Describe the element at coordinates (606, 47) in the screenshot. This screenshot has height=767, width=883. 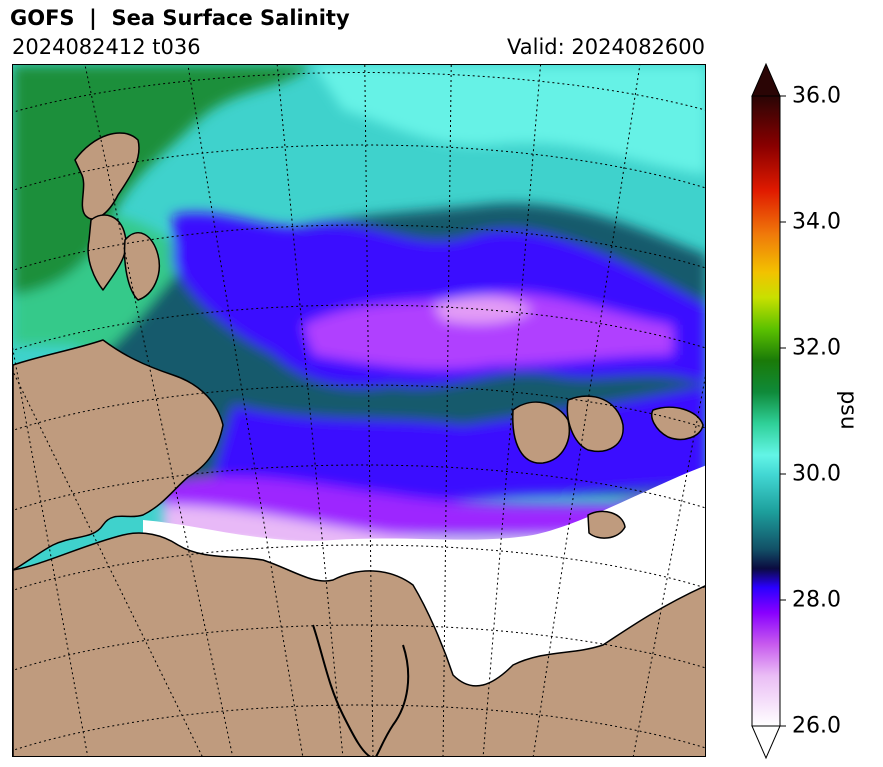
I see `valid-timestamp: Valid: 2024082600` at that location.